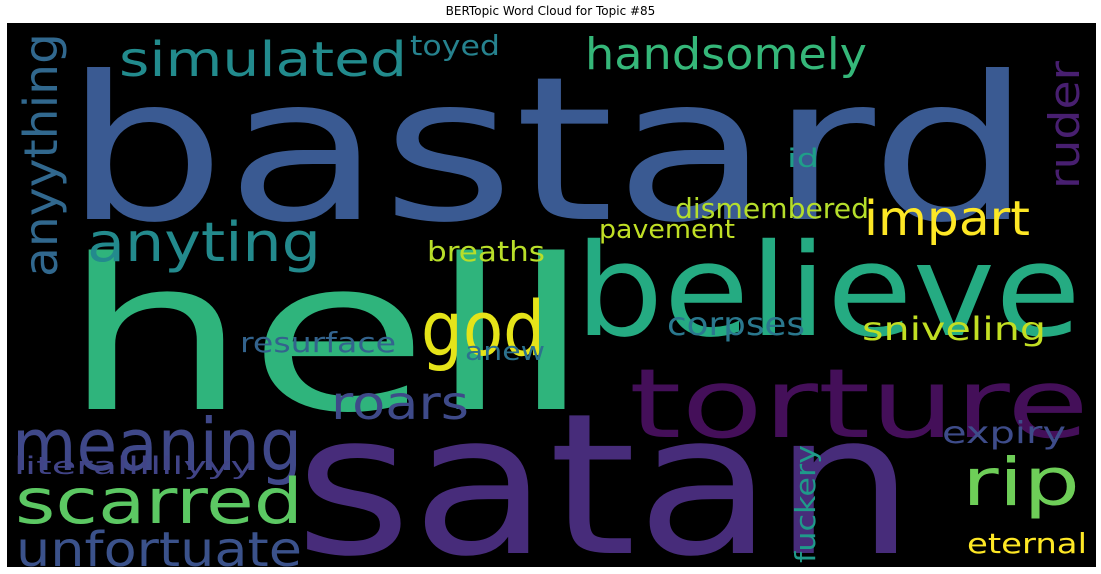 The width and height of the screenshot is (1101, 574). Describe the element at coordinates (1027, 543) in the screenshot. I see `word-eternal: eternal` at that location.